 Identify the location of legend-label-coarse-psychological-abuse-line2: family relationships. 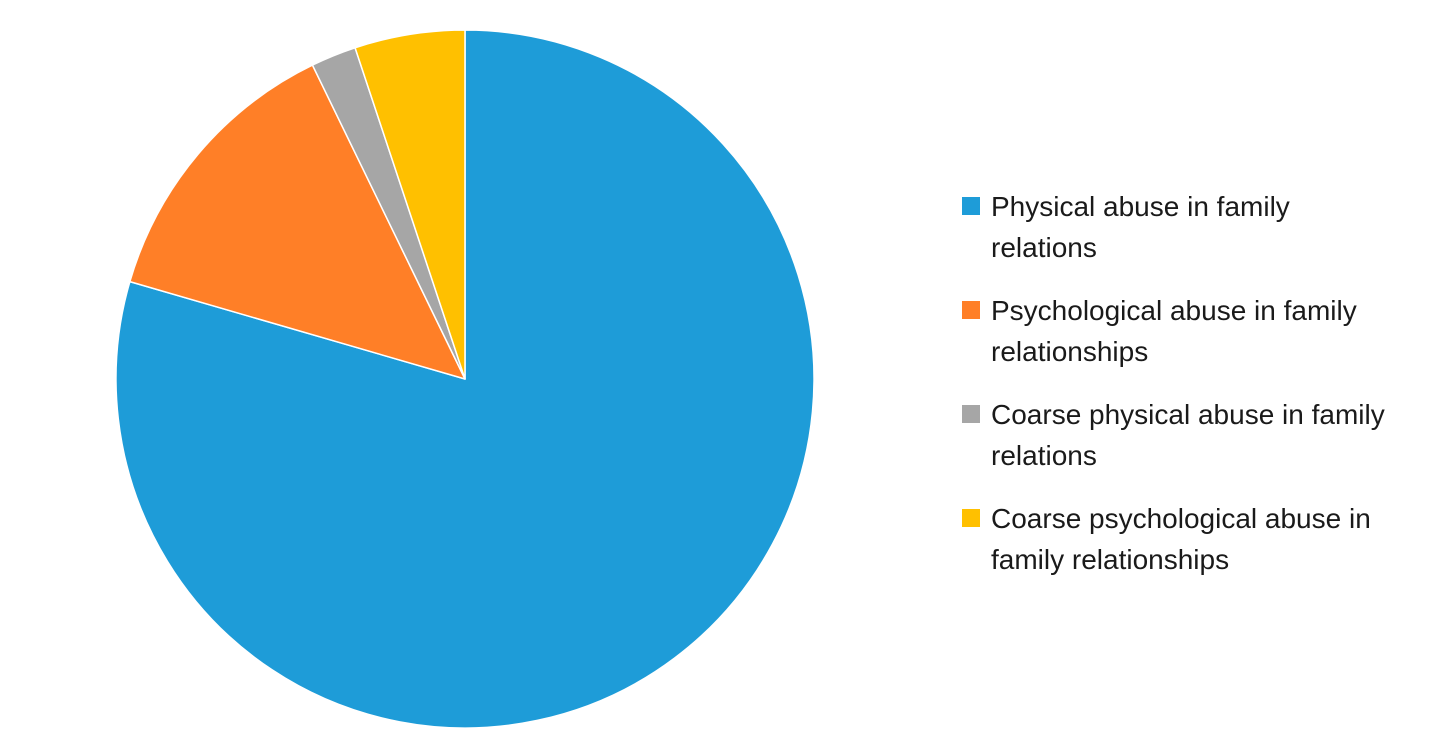
(1110, 559).